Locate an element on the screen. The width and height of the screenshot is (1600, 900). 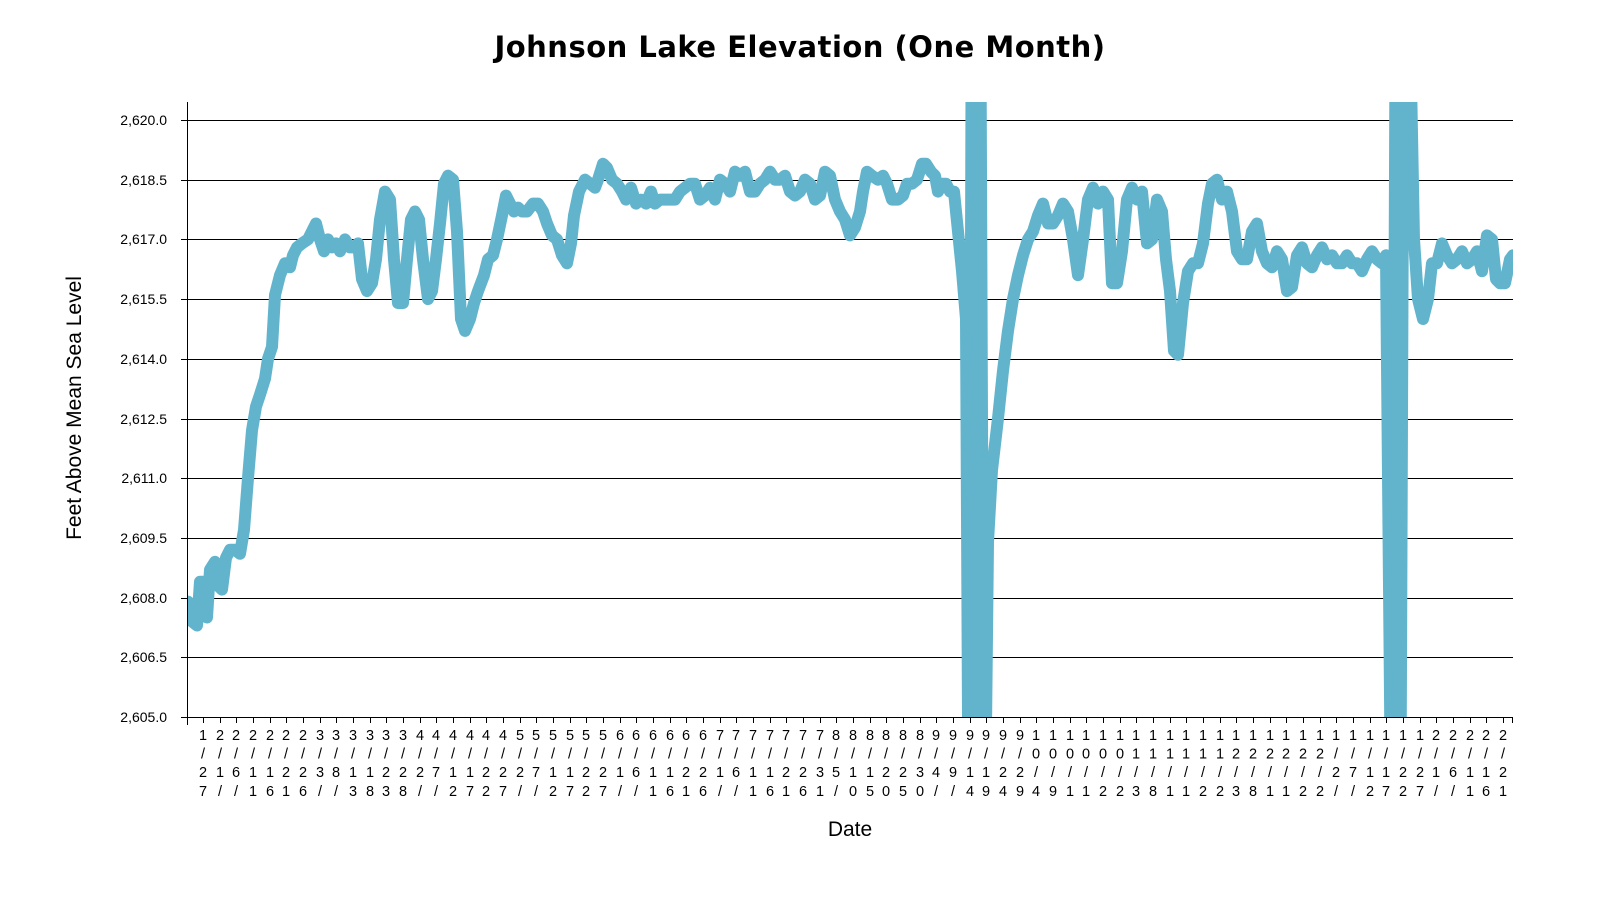
x-tick-label: 8/20 is located at coordinates (886, 765).